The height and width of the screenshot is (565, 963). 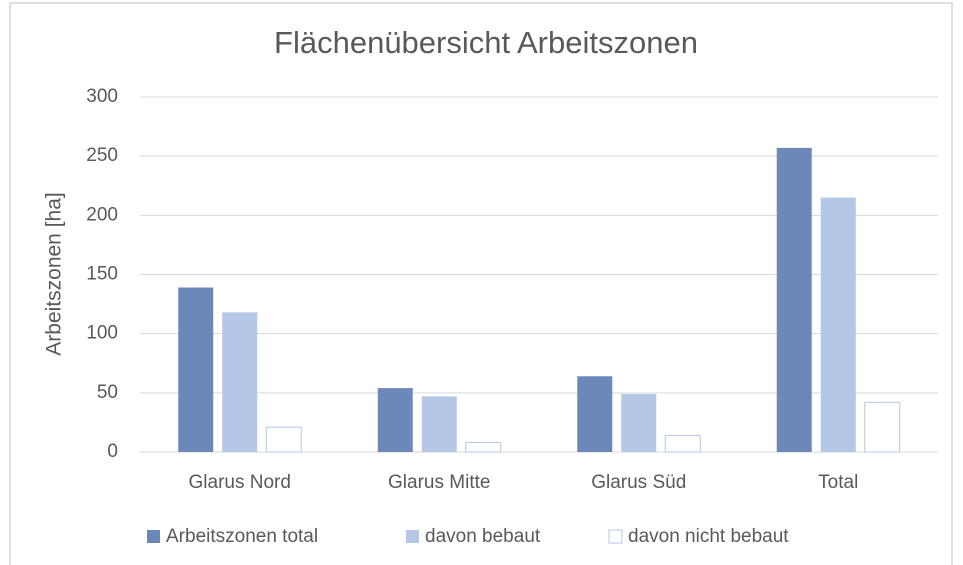 I want to click on x-tick-label: Glarus Nord, so click(x=240, y=482).